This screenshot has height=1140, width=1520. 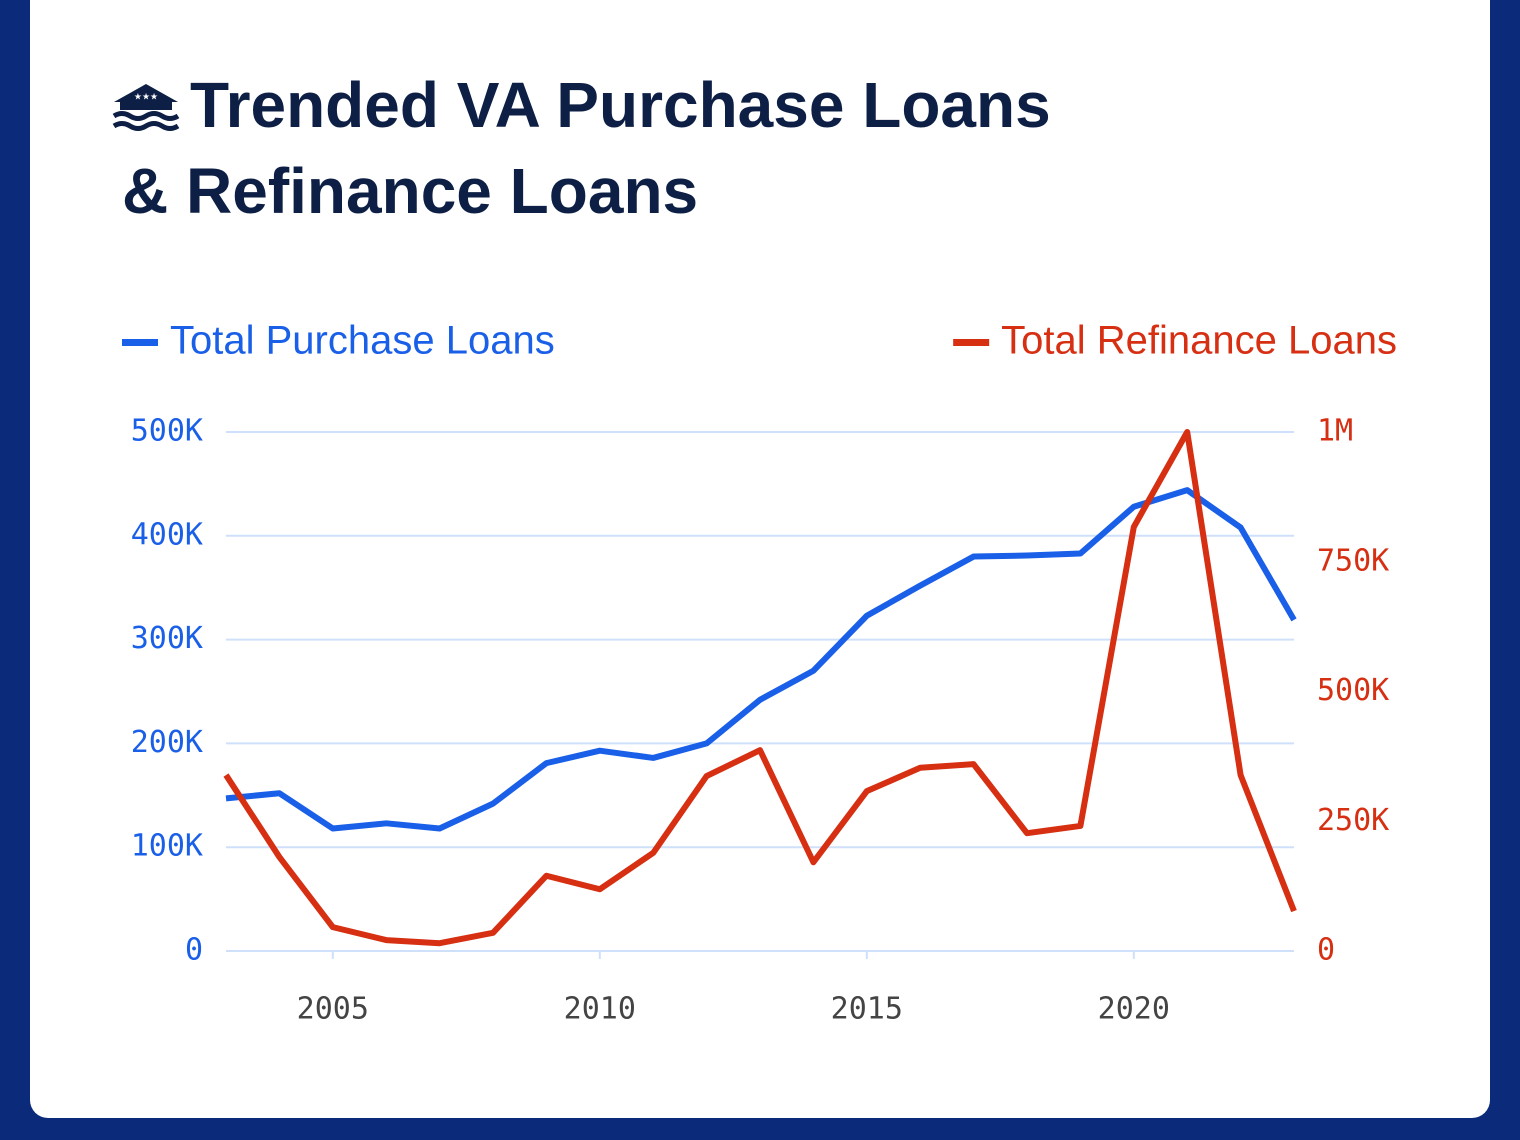 What do you see at coordinates (1326, 950) in the screenshot?
I see `y2-tick-label: 0` at bounding box center [1326, 950].